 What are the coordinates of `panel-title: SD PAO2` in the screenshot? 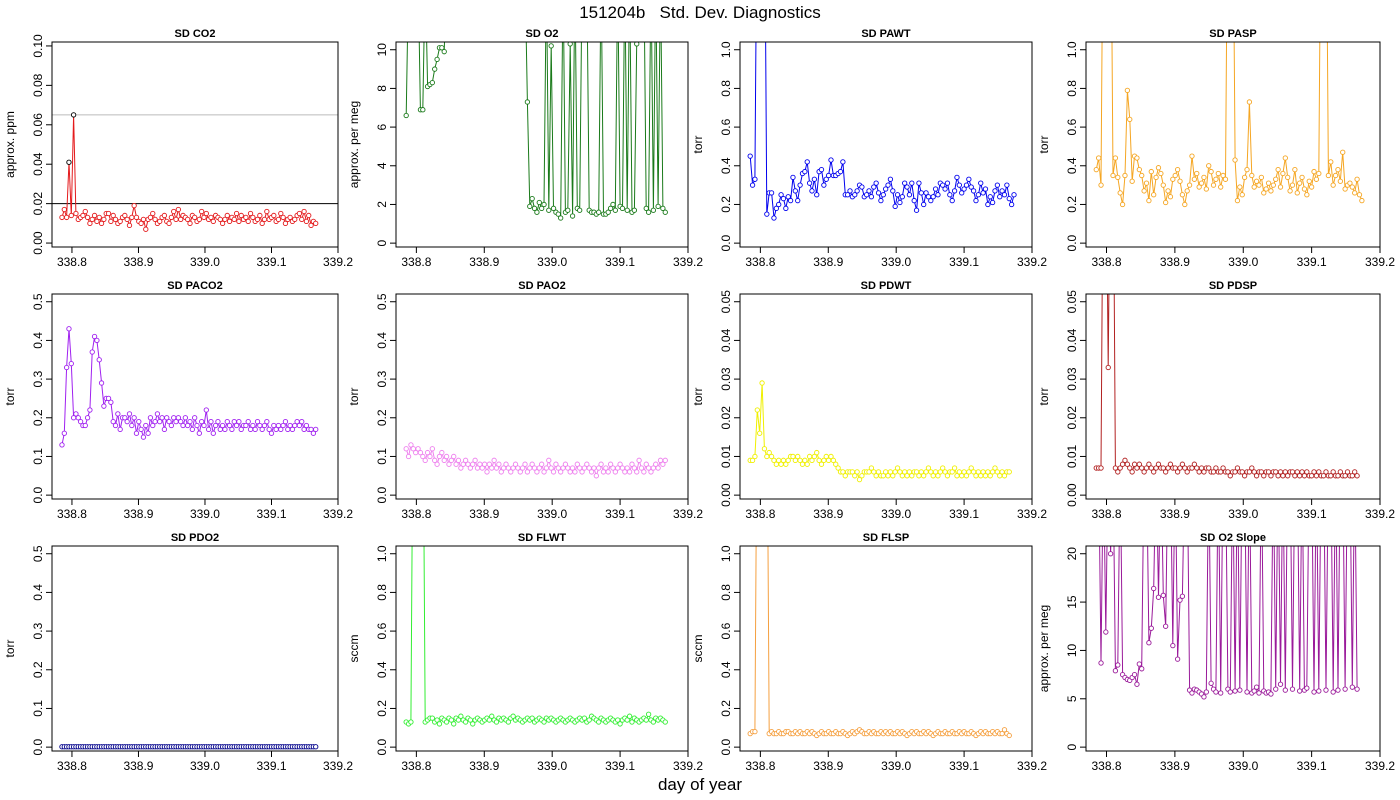 It's located at (541, 286).